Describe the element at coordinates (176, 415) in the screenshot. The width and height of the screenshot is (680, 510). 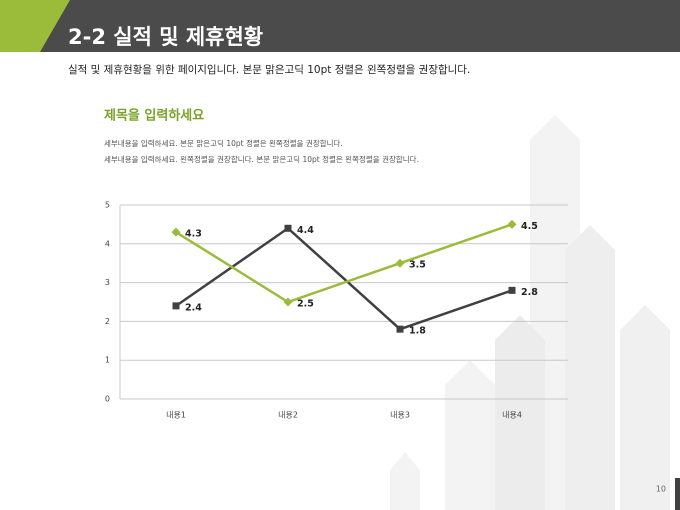
I see `x-tick-label: 내용1` at that location.